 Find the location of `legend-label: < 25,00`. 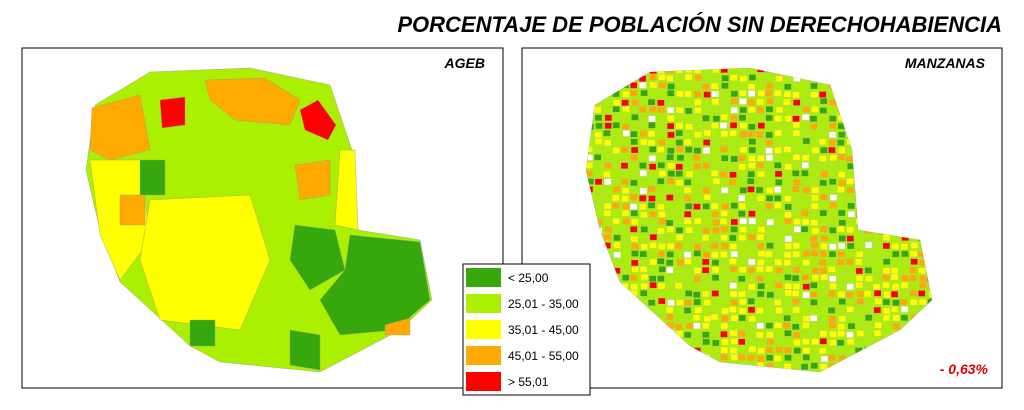

legend-label: < 25,00 is located at coordinates (528, 278).